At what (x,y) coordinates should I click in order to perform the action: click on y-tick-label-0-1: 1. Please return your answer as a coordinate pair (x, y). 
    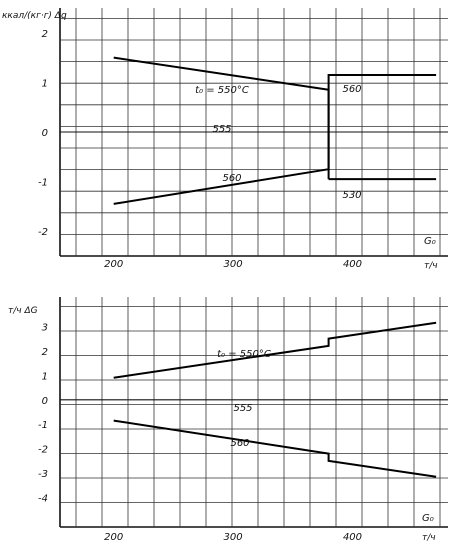
    Looking at the image, I should click on (45, 83).